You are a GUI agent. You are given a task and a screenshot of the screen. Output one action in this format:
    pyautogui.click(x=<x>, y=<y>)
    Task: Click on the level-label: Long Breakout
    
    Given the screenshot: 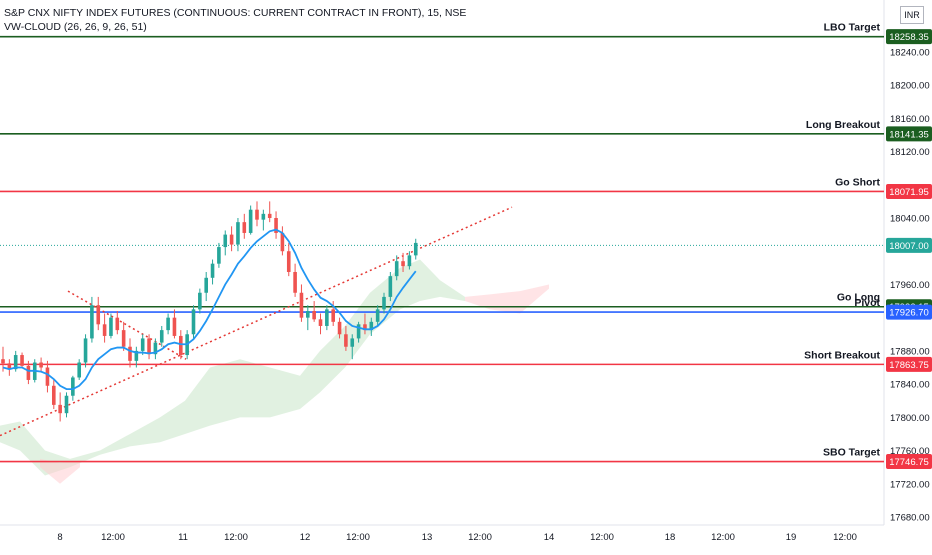 What is the action you would take?
    pyautogui.click(x=843, y=125)
    